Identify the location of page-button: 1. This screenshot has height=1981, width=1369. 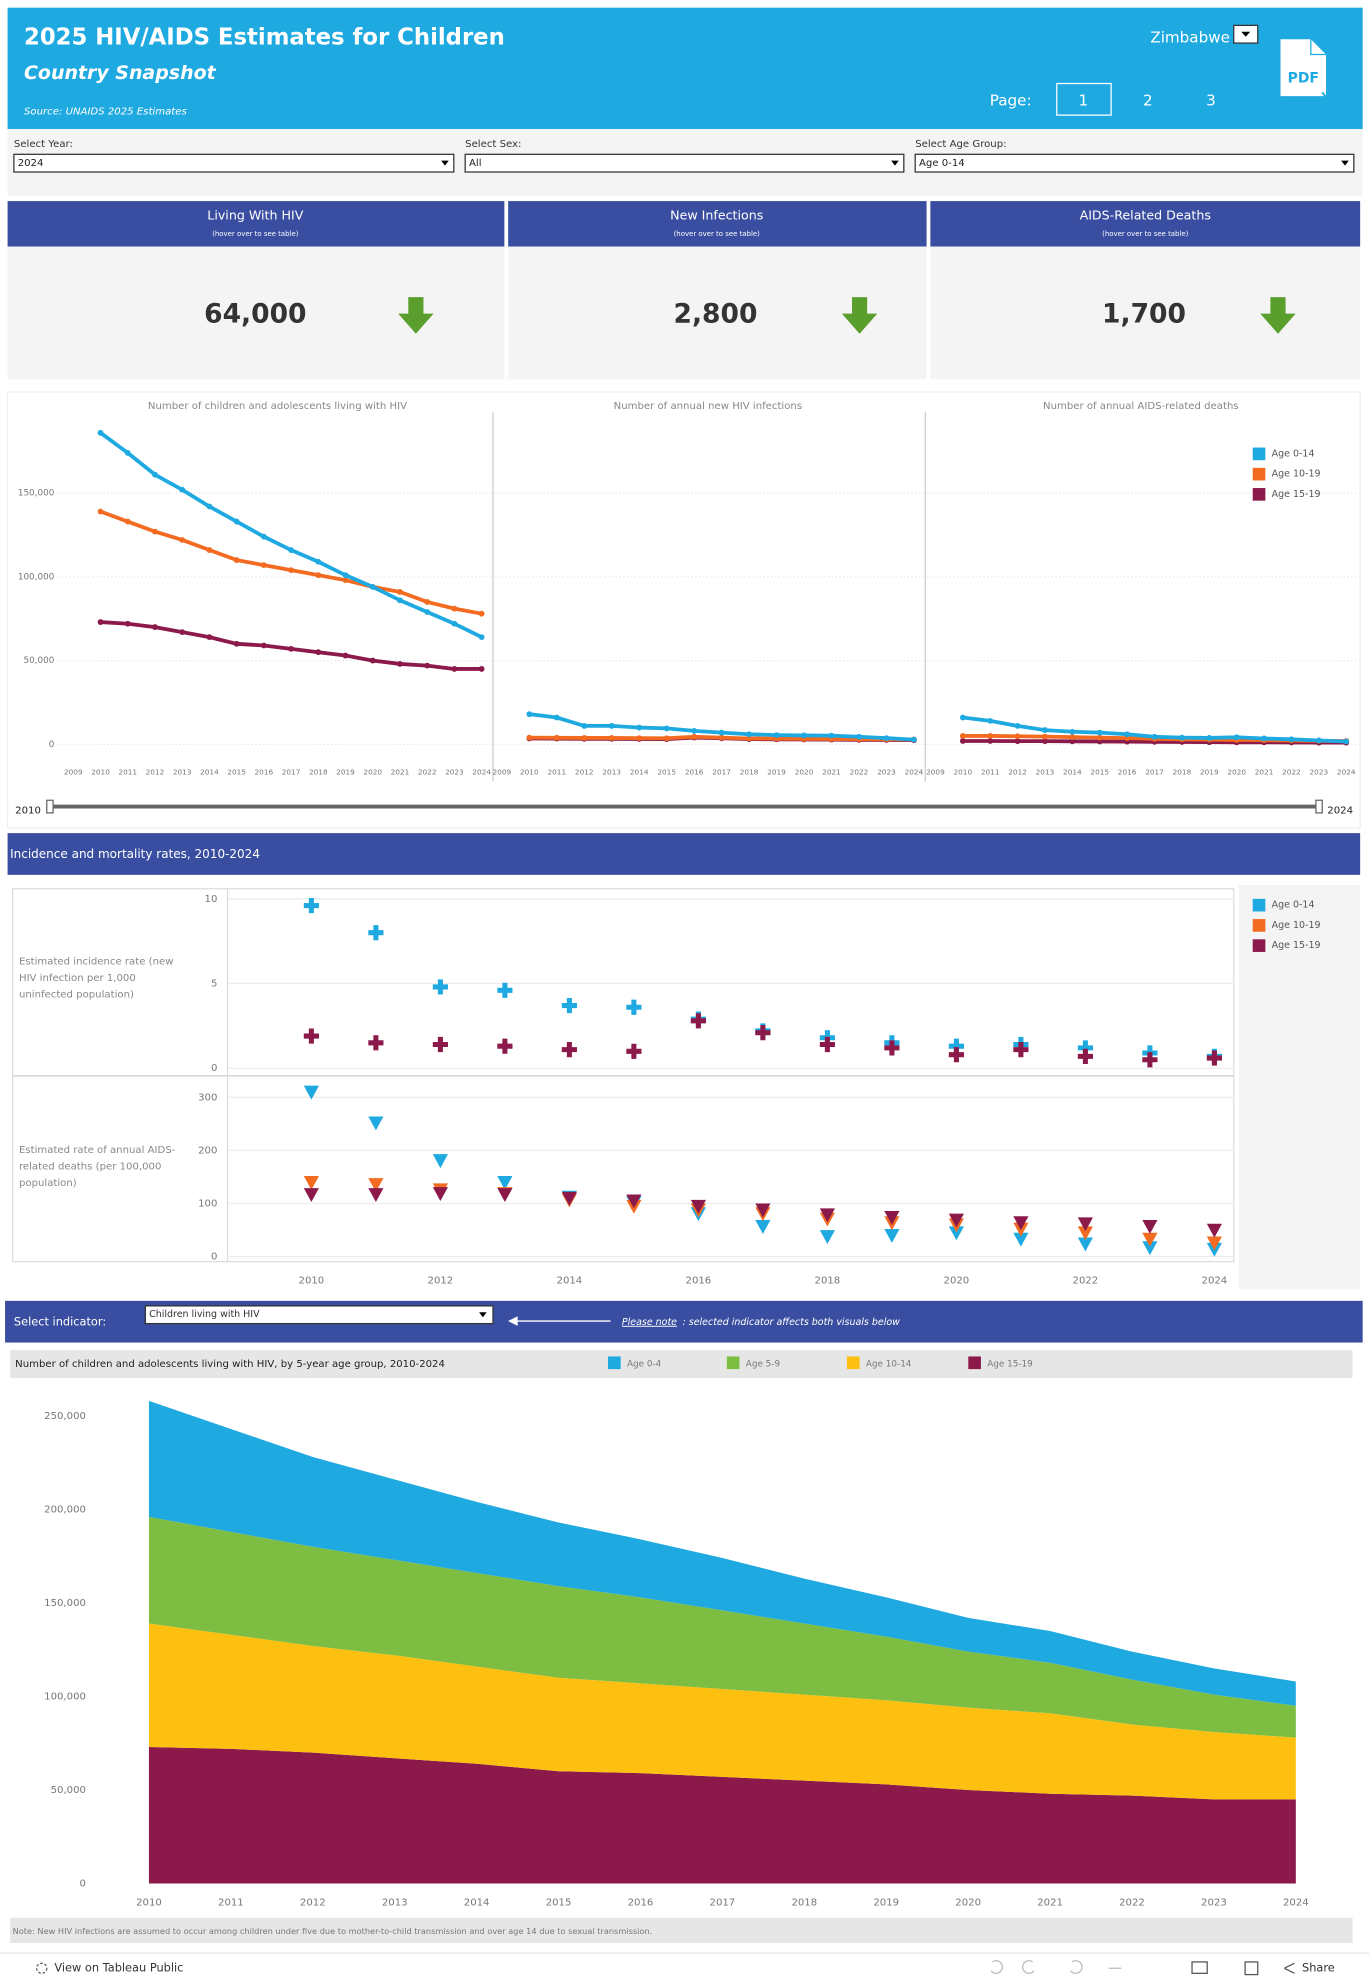
(1083, 101).